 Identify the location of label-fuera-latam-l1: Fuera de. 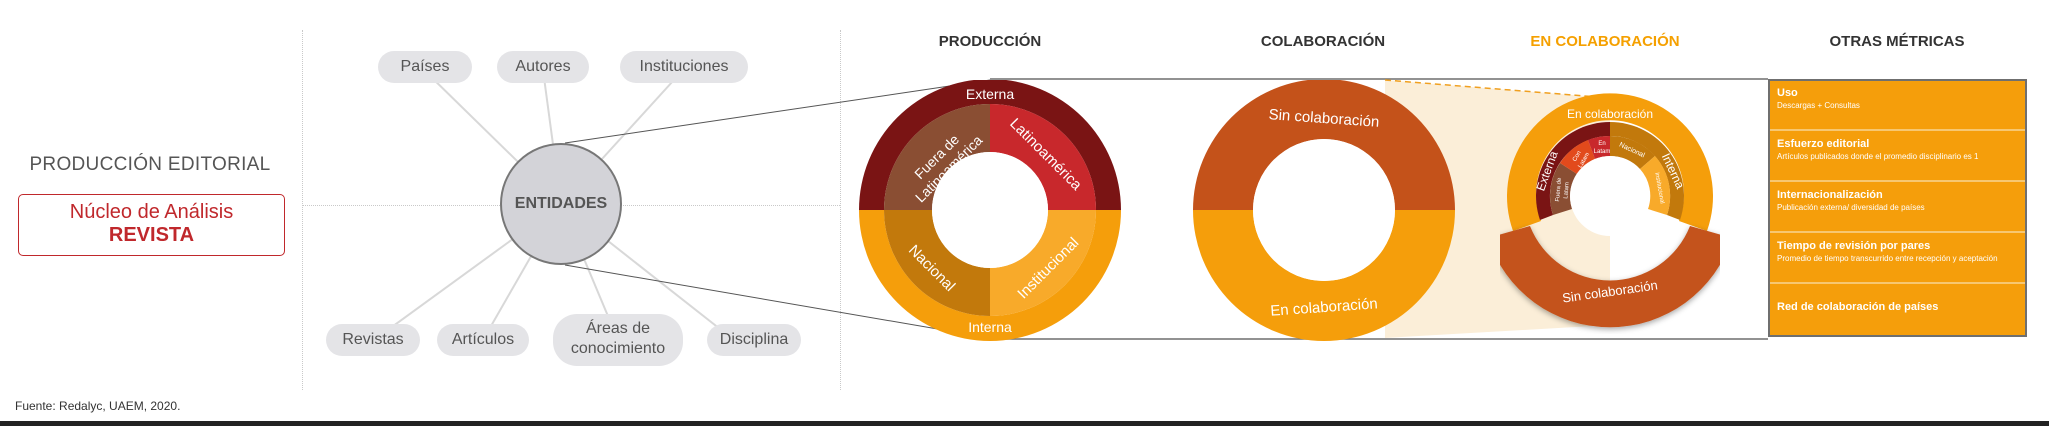
(1559, 189).